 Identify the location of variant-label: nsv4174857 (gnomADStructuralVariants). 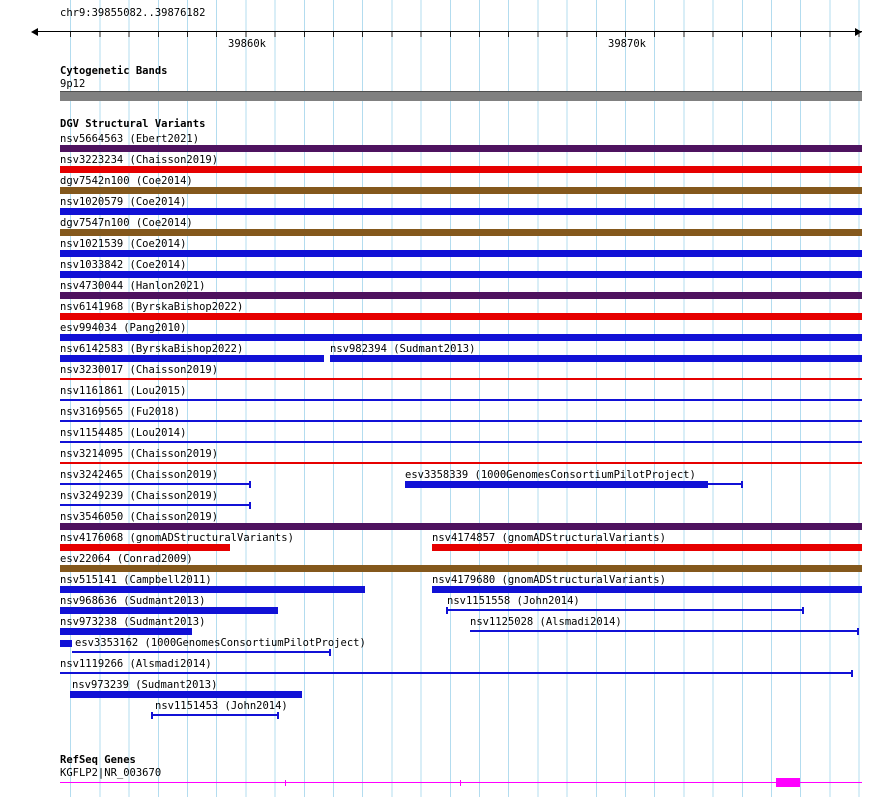
(549, 538).